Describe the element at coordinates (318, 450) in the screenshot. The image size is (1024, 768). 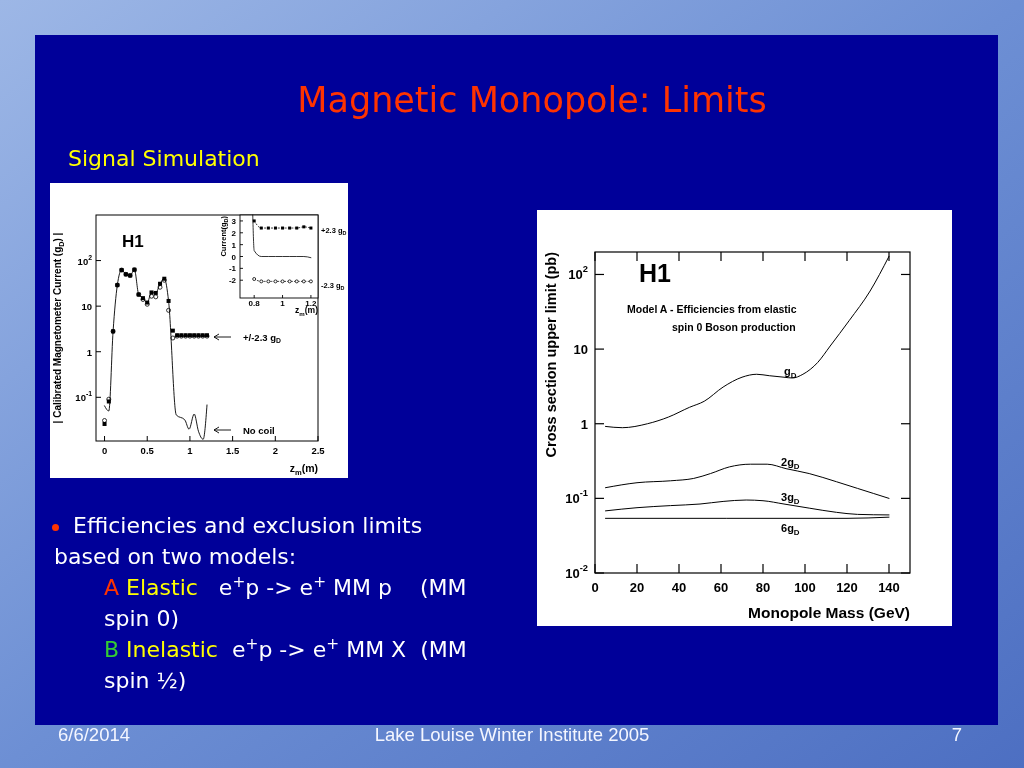
I see `x-tick-label: 2.5` at that location.